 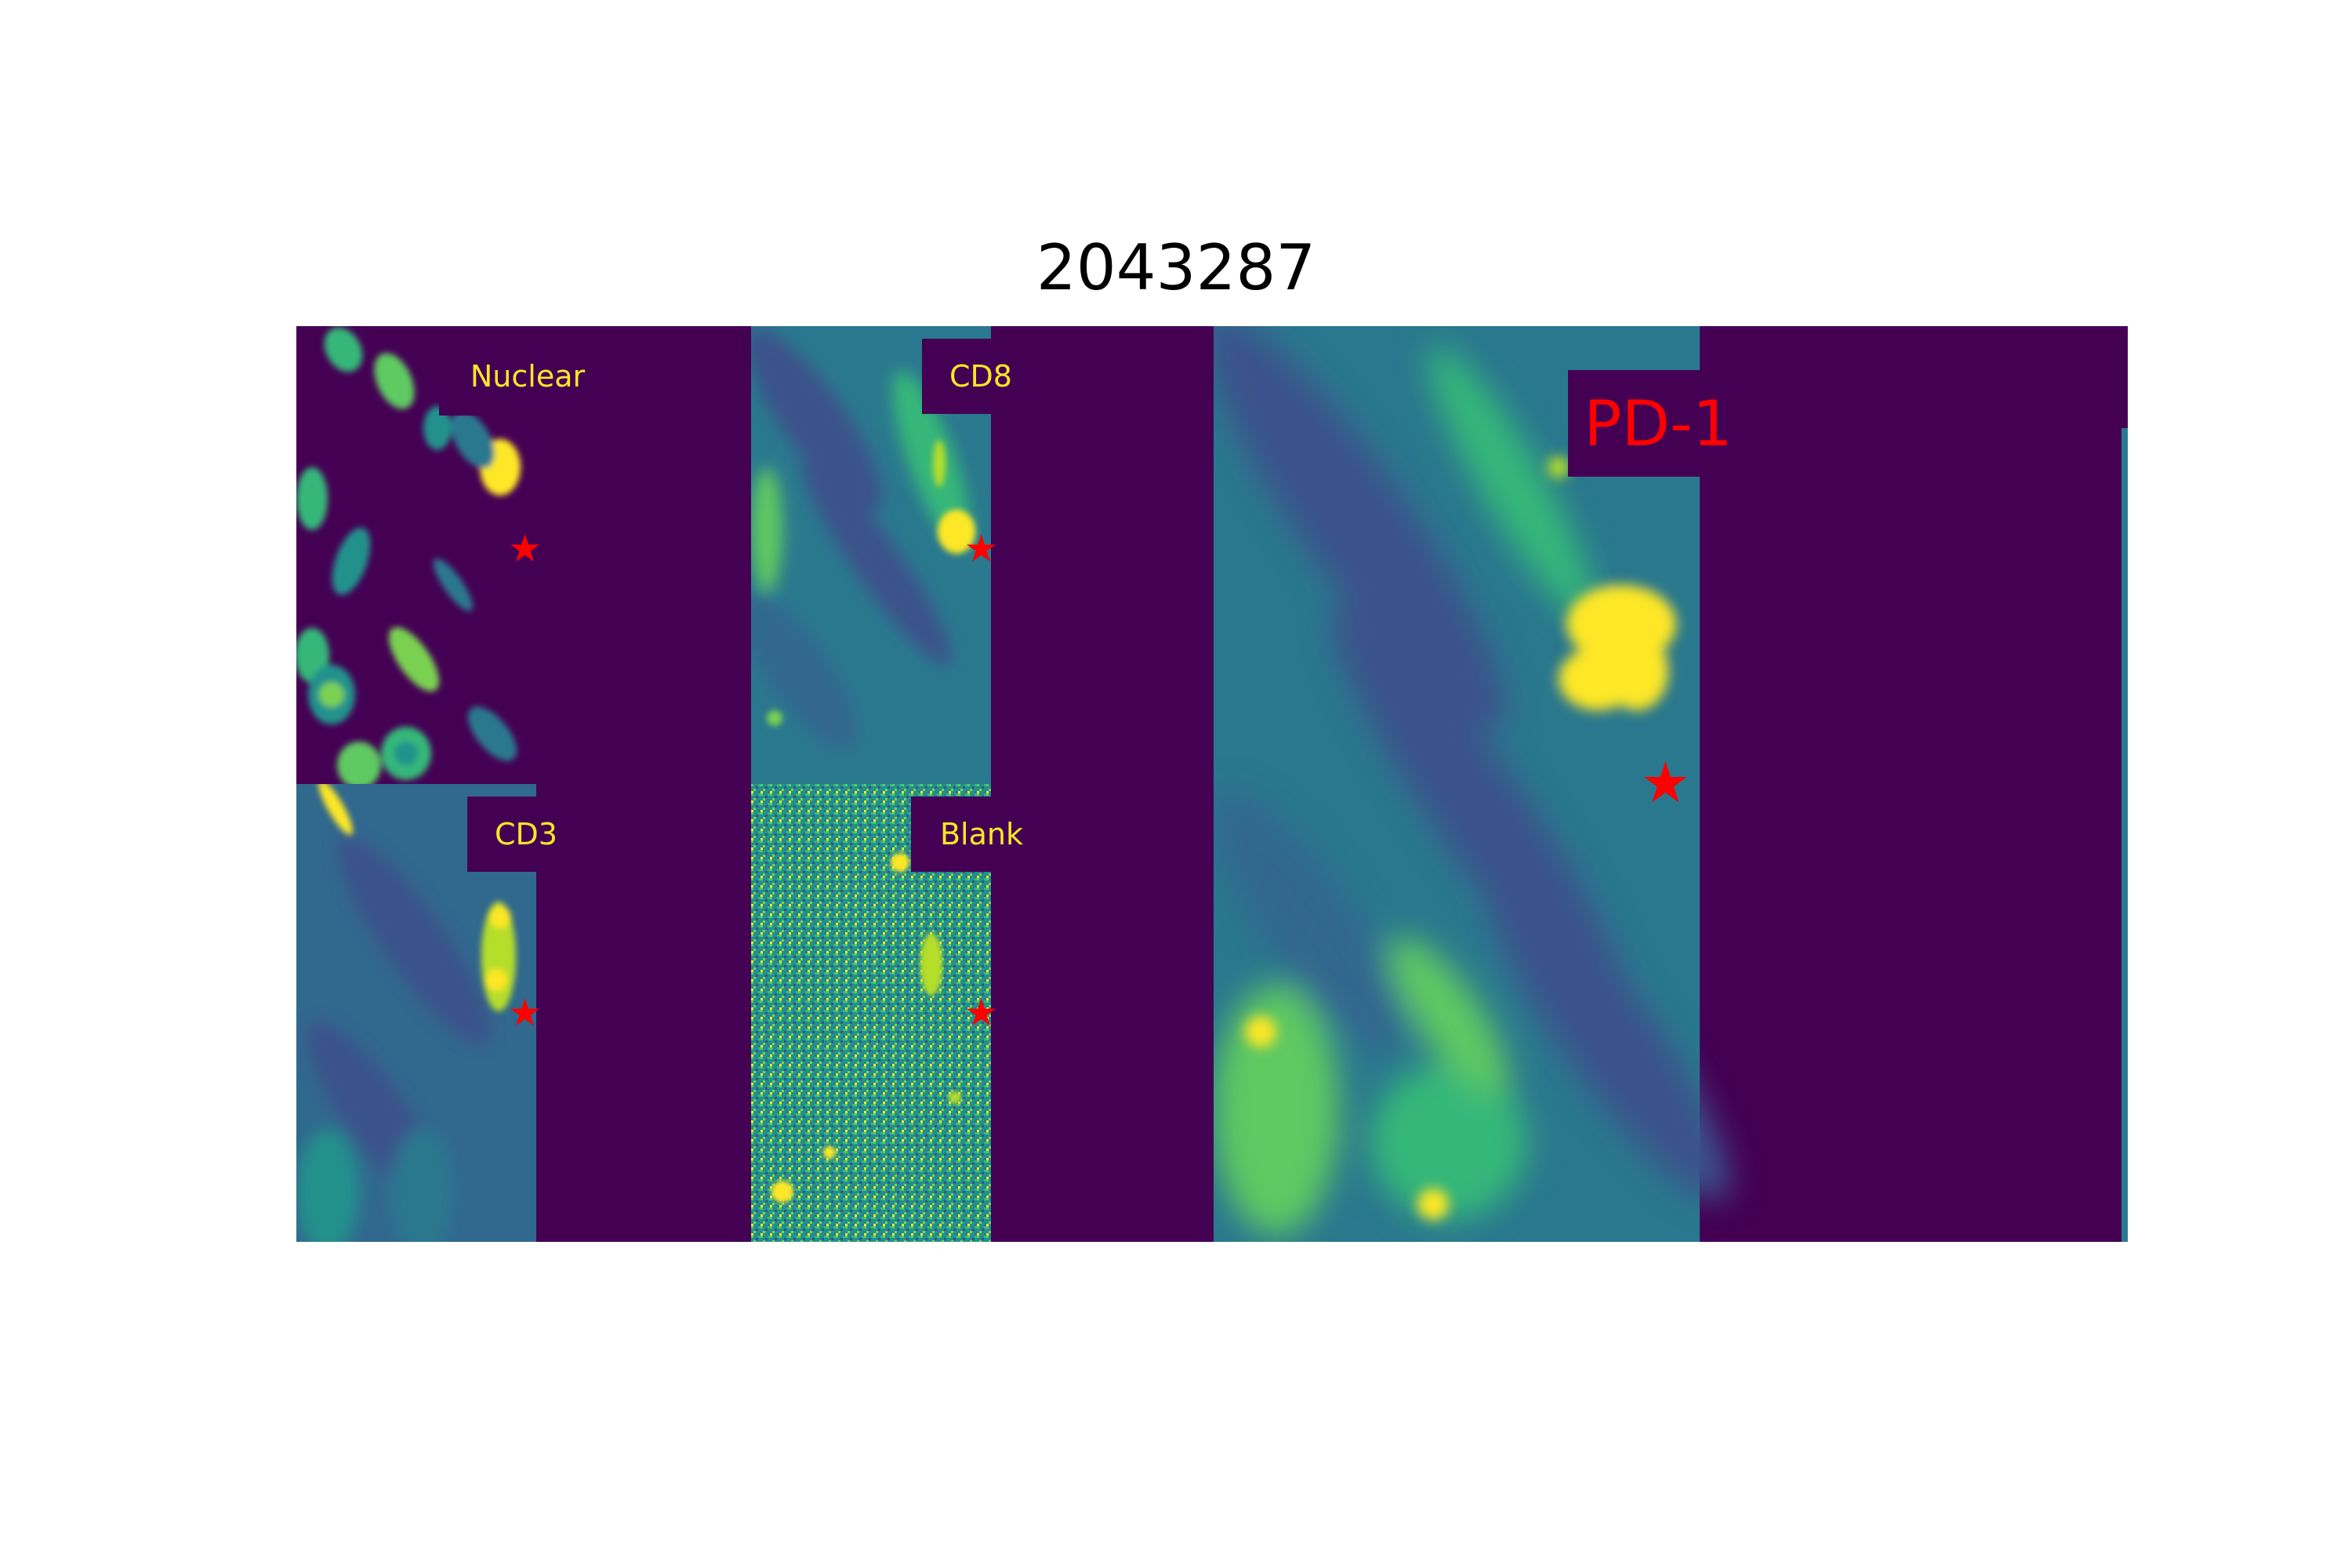 I want to click on panel-cd8: CD8 ★, so click(x=982, y=555).